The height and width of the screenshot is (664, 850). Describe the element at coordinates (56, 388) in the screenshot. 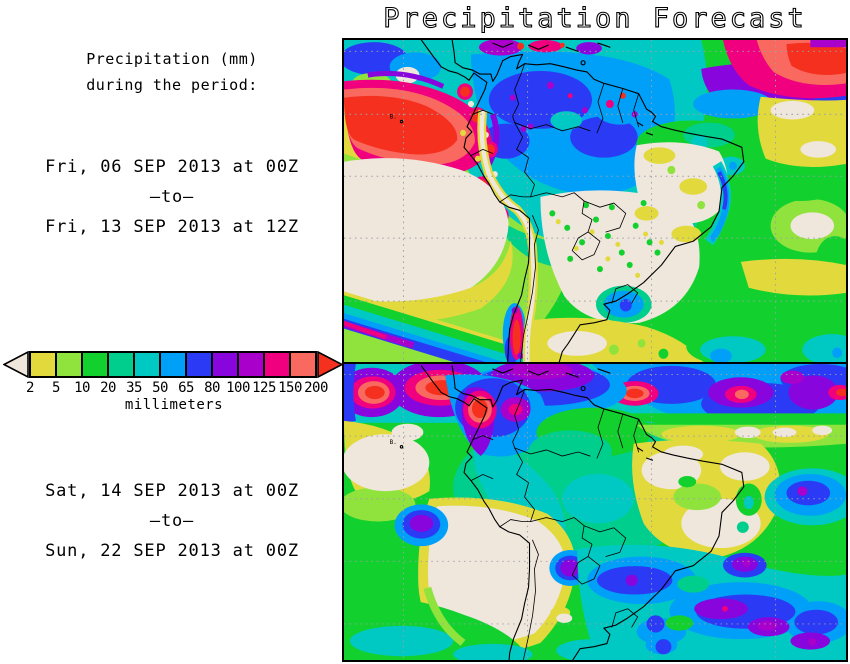

I see `legend-tick-5: 5` at that location.